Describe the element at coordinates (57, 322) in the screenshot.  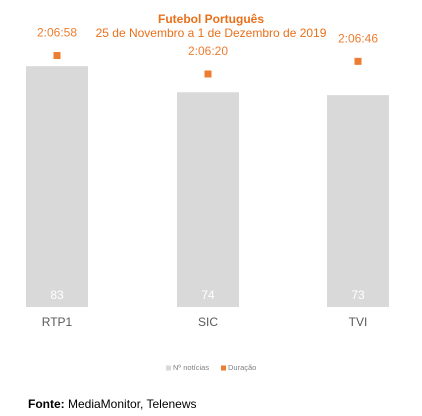
I see `x-tick-label: RTP1` at that location.